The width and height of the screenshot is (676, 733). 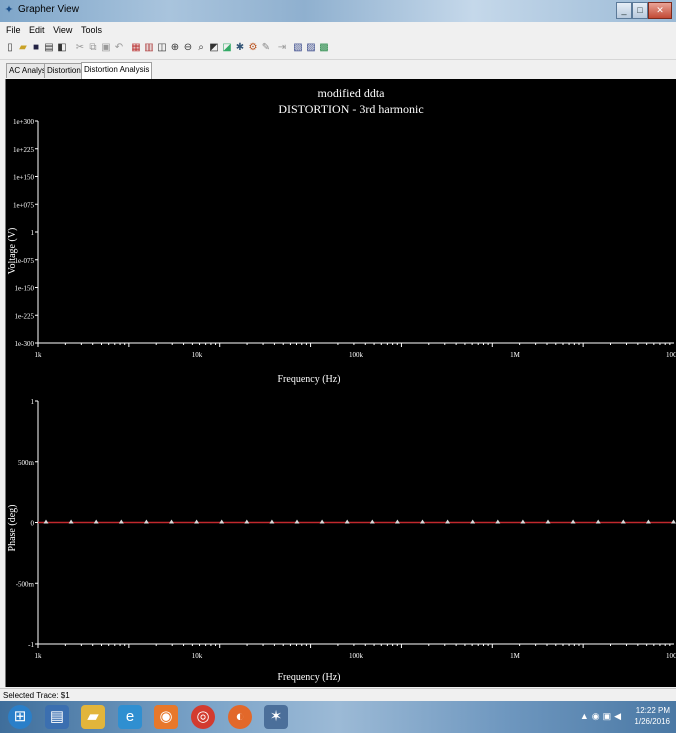 I want to click on title-bar: ✦ Grapher View _ □ ✕, so click(x=338, y=11).